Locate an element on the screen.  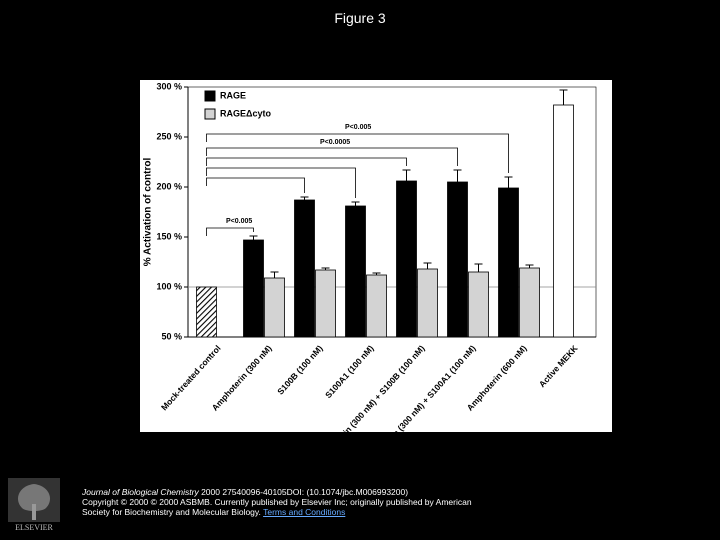
y-tick-label: 150 % is located at coordinates (169, 236).